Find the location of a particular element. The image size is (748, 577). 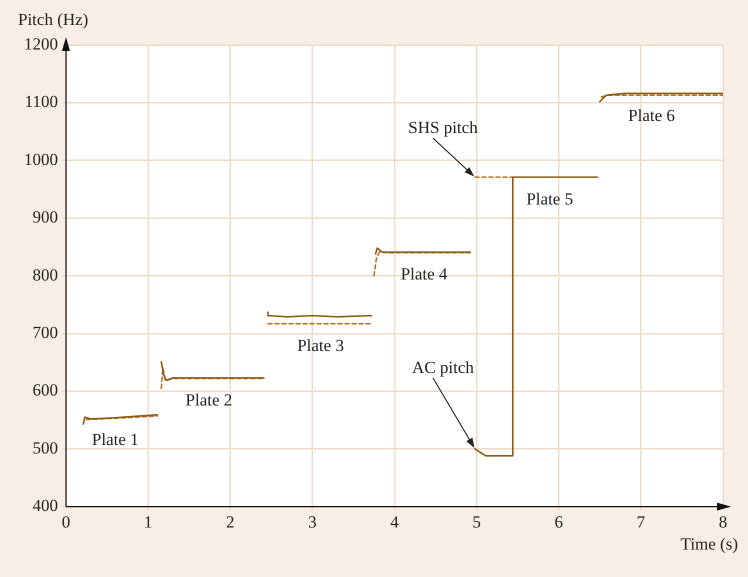

y-tick-label: 800 is located at coordinates (45, 274).